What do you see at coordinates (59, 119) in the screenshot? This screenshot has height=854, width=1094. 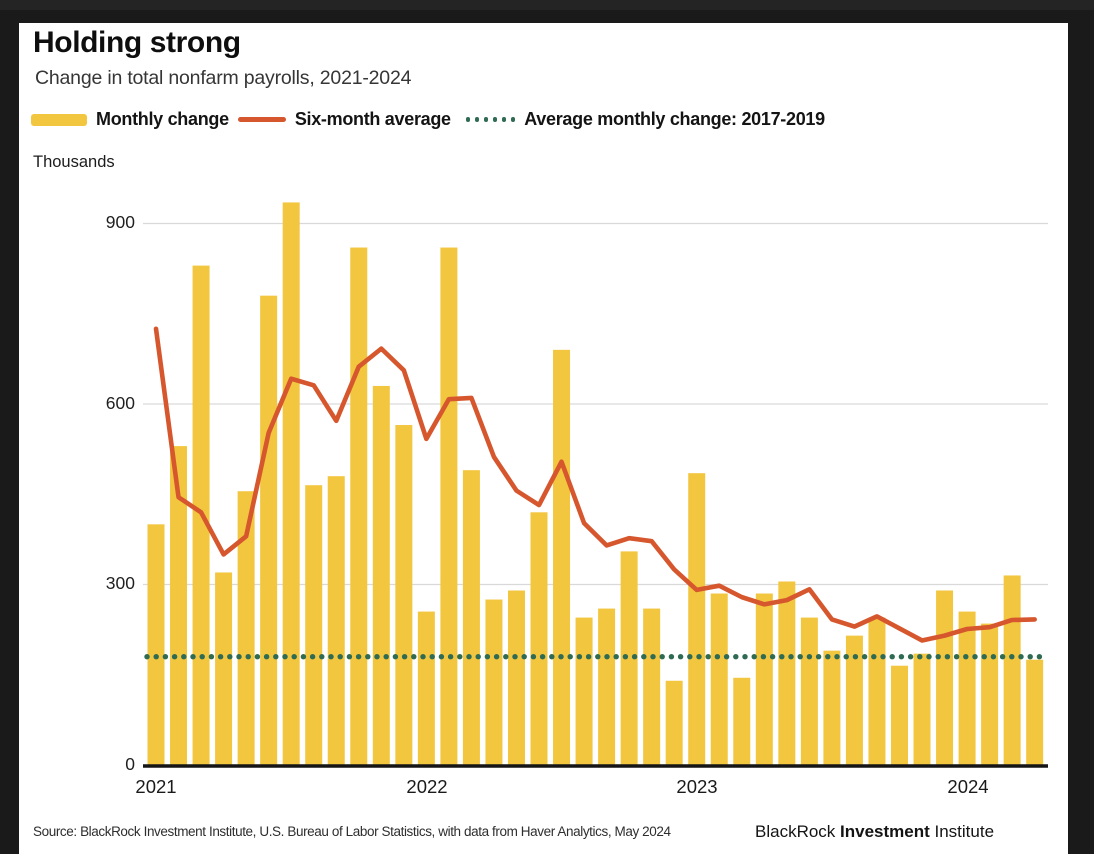 I see `monthly-change-swatch-icon` at bounding box center [59, 119].